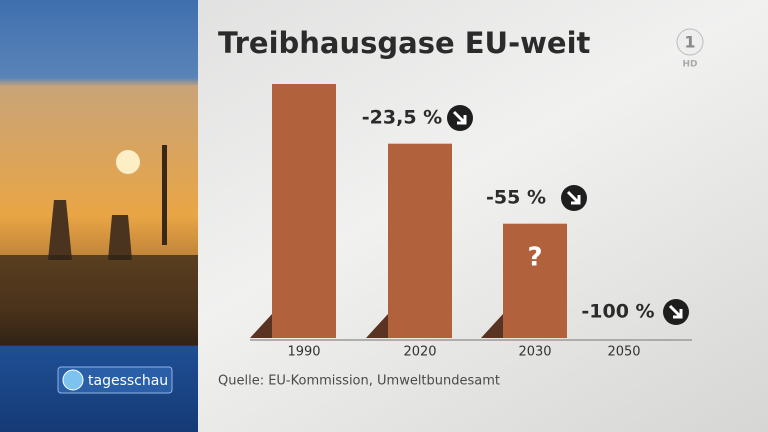  I want to click on hd-badge: HD, so click(689, 65).